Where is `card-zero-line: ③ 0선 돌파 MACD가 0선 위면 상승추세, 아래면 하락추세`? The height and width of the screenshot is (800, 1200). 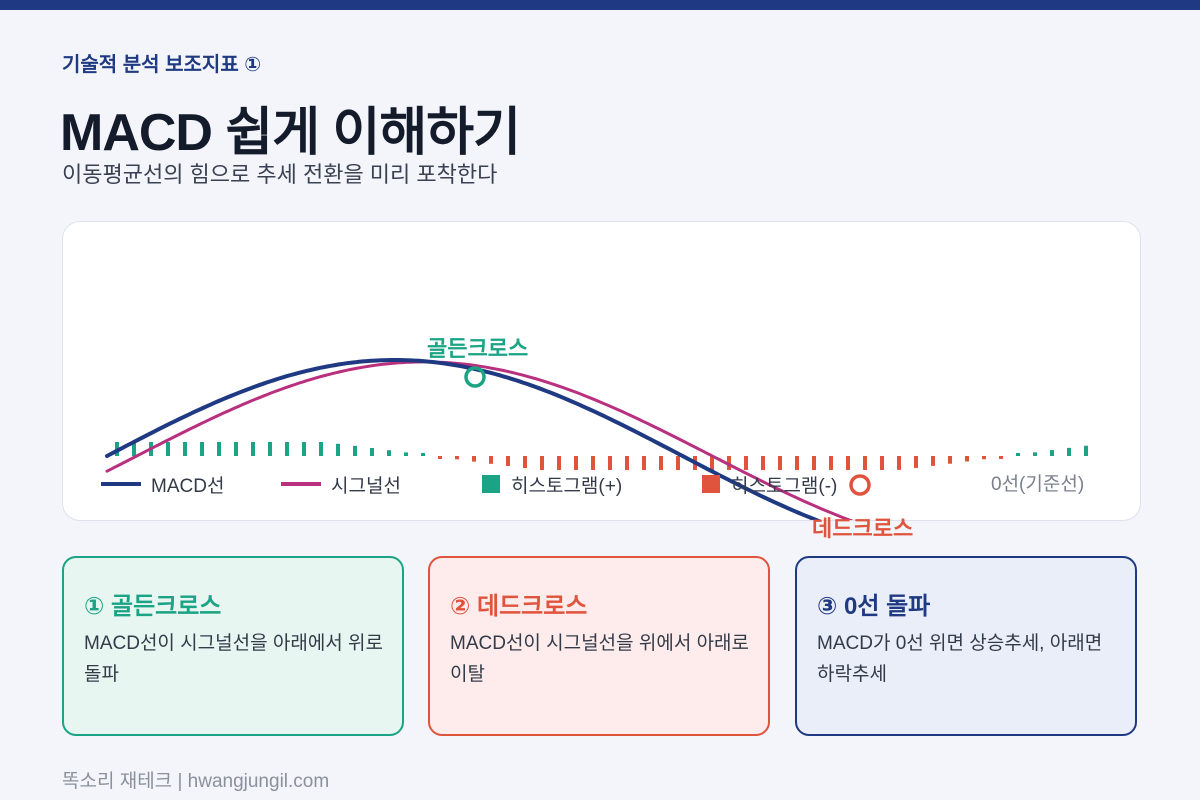
card-zero-line: ③ 0선 돌파 MACD가 0선 위면 상승추세, 아래면 하락추세 is located at coordinates (966, 646).